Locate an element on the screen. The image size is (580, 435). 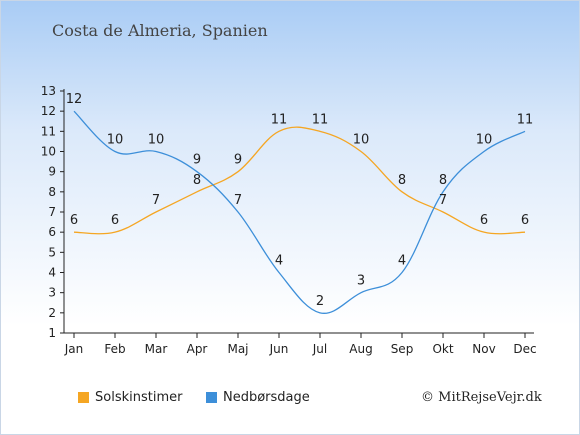
y-tick-label: 3 is located at coordinates (52, 293).